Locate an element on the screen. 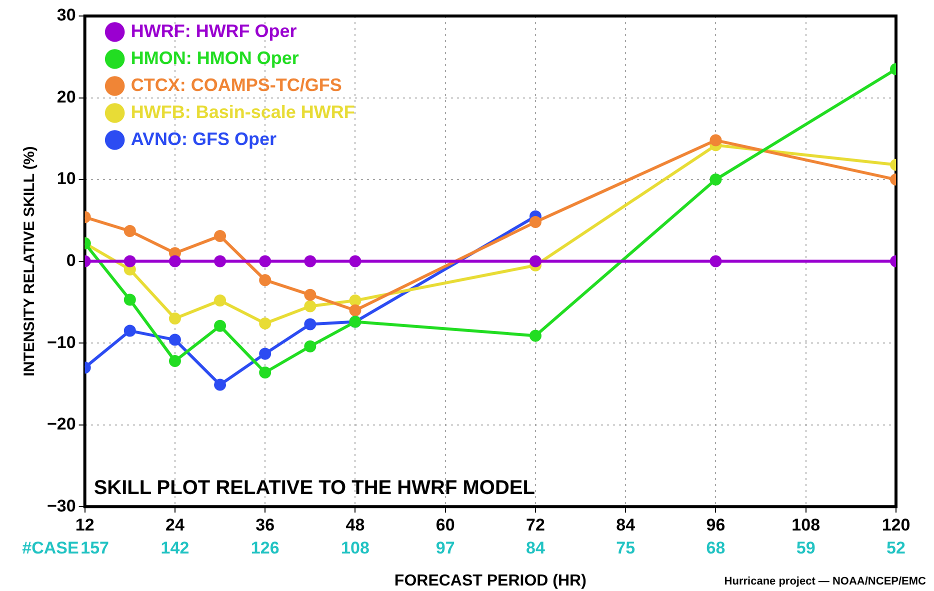  y-tick-label: −30 is located at coordinates (61, 506).